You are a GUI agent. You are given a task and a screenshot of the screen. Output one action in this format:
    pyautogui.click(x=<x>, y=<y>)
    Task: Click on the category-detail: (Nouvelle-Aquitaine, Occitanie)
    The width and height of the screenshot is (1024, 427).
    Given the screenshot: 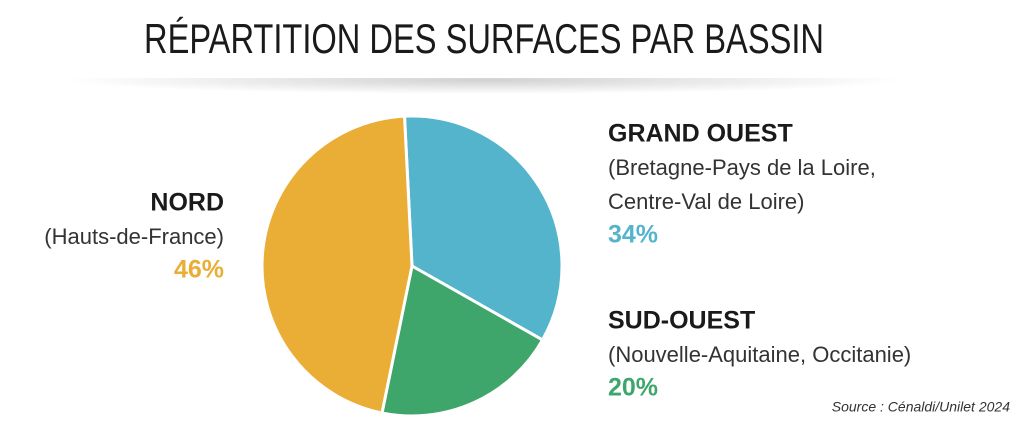 What is the action you would take?
    pyautogui.click(x=759, y=354)
    